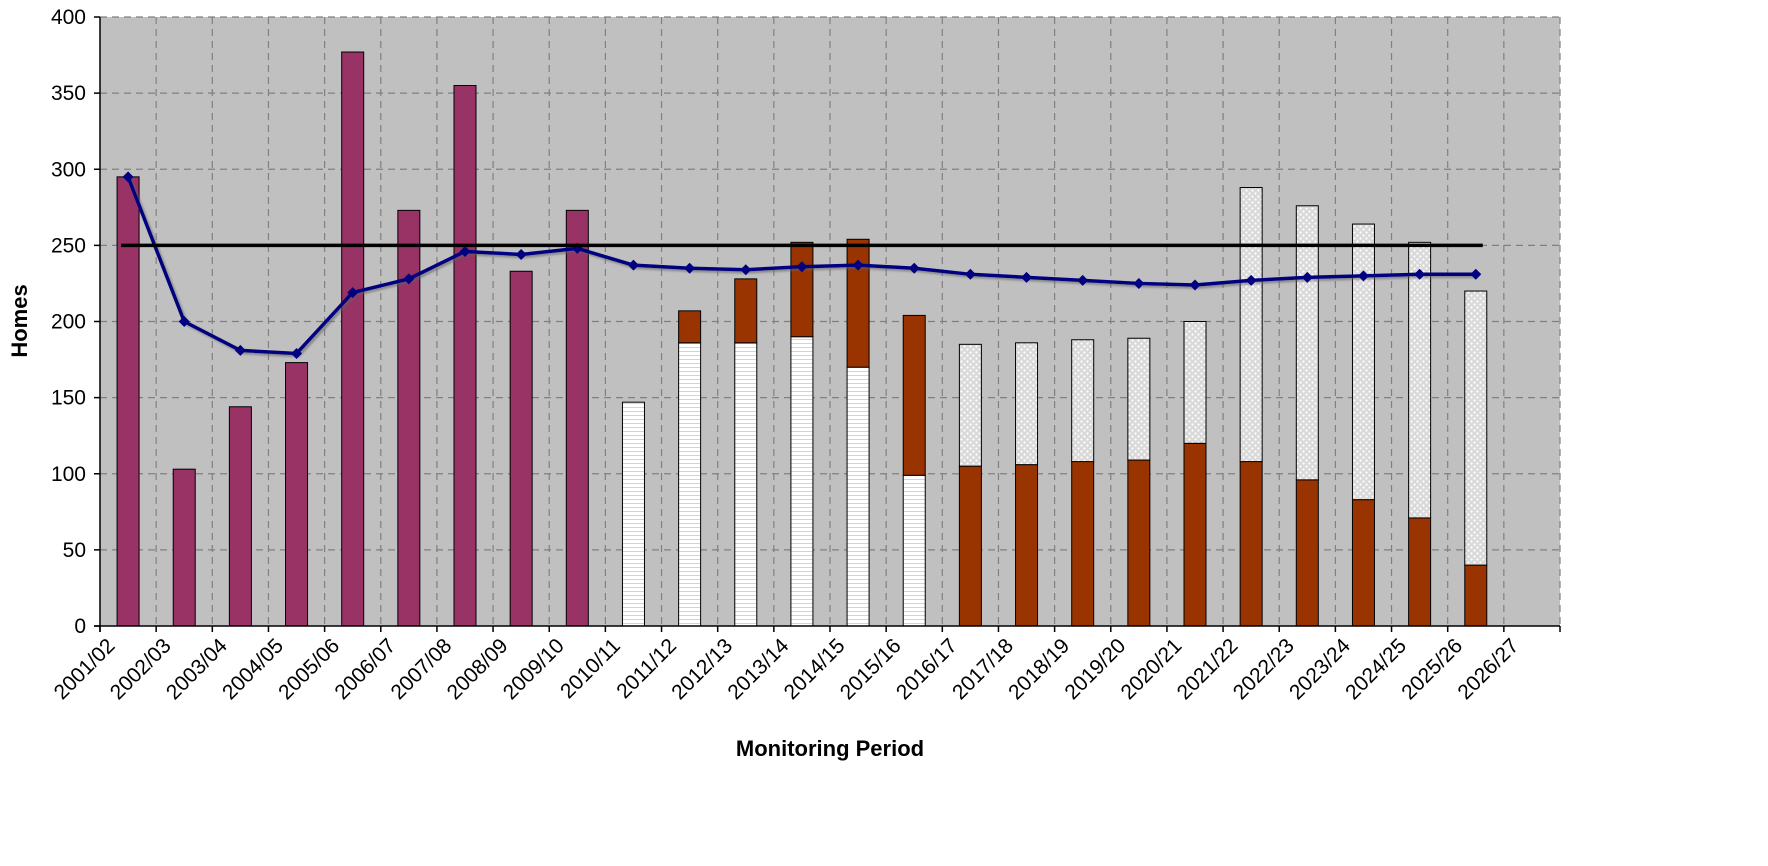 This screenshot has width=1768, height=866. I want to click on x-tick-label: 2015/16, so click(871, 669).